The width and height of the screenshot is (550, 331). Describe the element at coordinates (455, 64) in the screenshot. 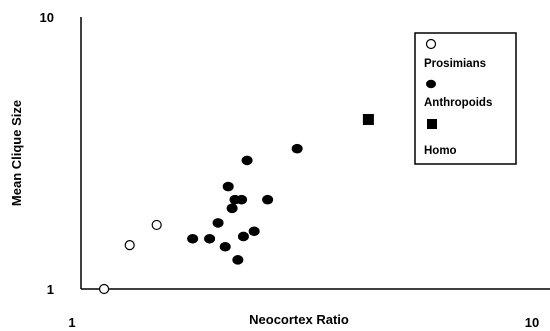

I see `legend-label-prosimians: Prosimians` at that location.